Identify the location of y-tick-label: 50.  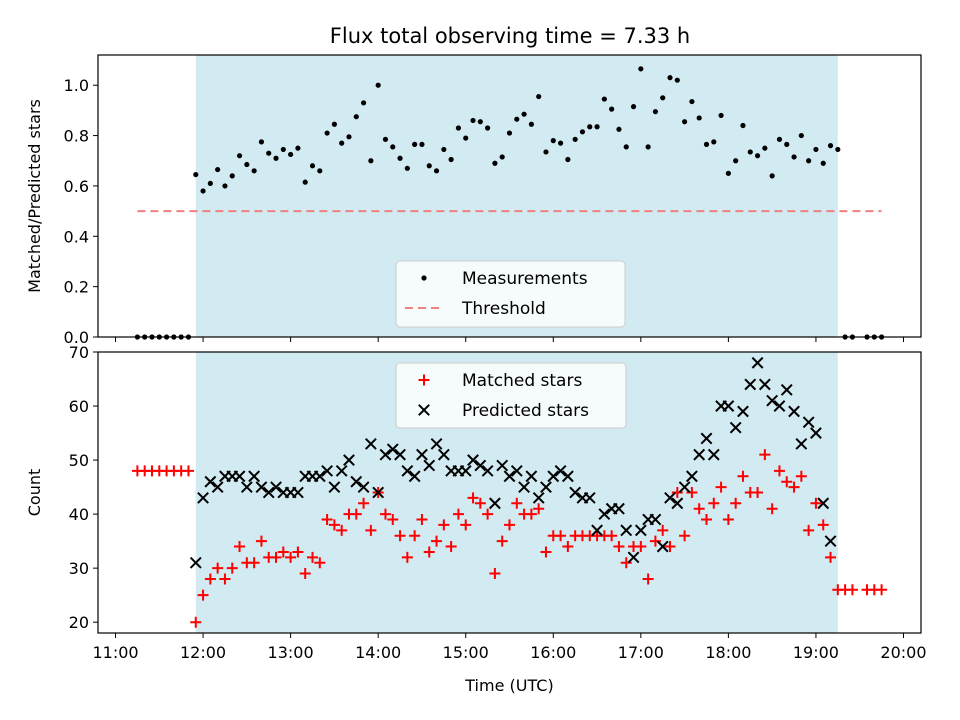
(79, 460).